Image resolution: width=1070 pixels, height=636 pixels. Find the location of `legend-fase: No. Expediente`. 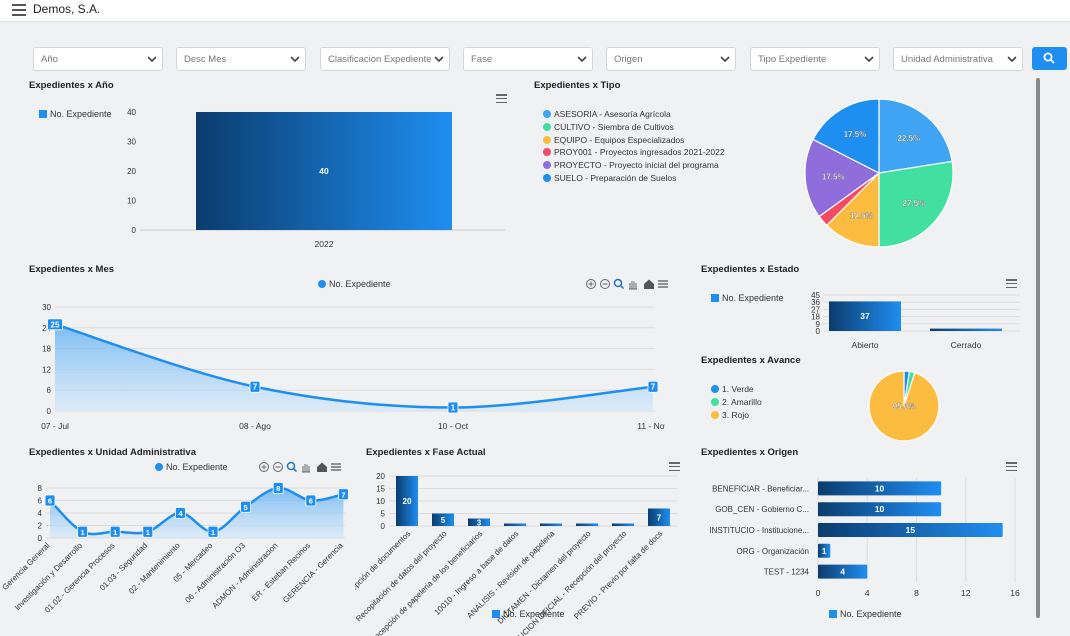

legend-fase: No. Expediente is located at coordinates (528, 614).